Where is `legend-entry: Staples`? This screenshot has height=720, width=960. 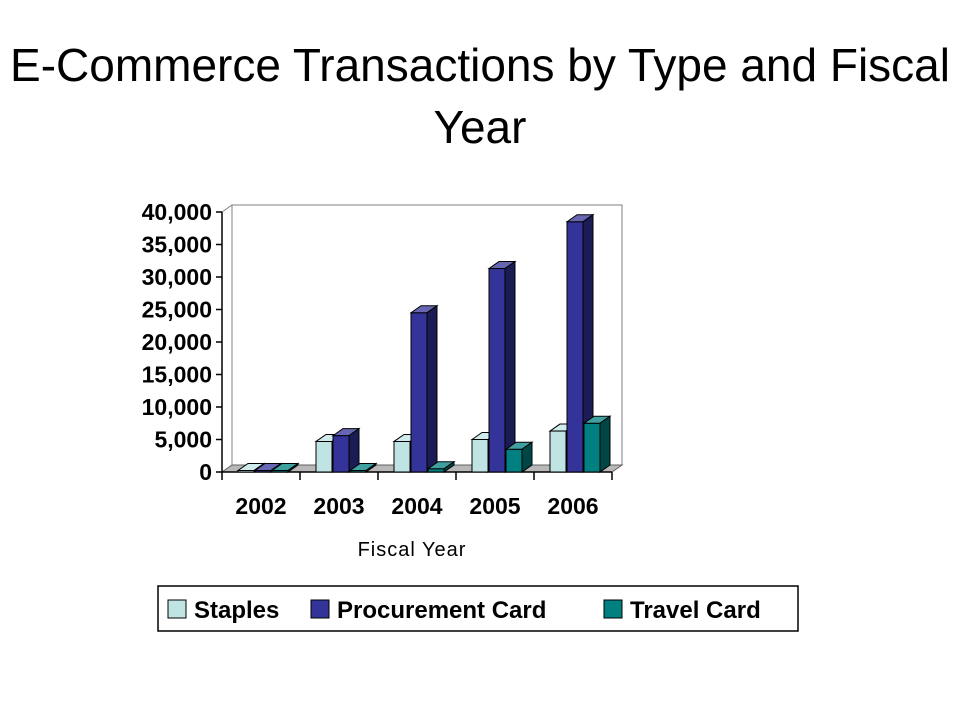 legend-entry: Staples is located at coordinates (223, 610).